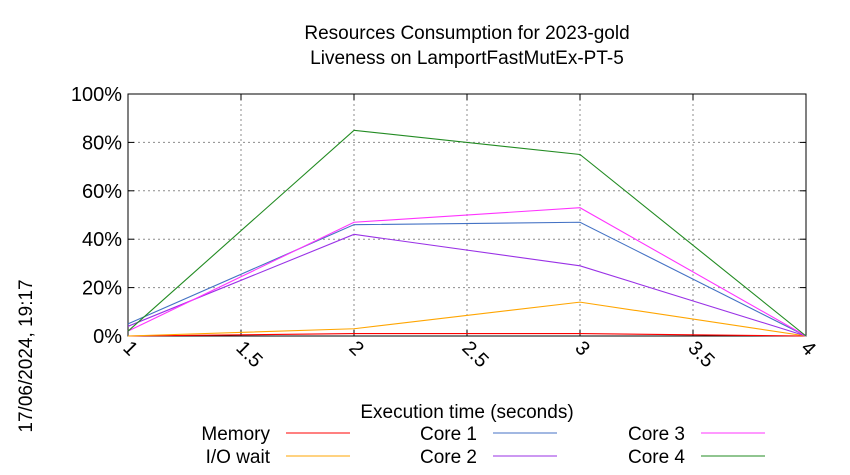  I want to click on series-line-i-o-wait, so click(467, 319).